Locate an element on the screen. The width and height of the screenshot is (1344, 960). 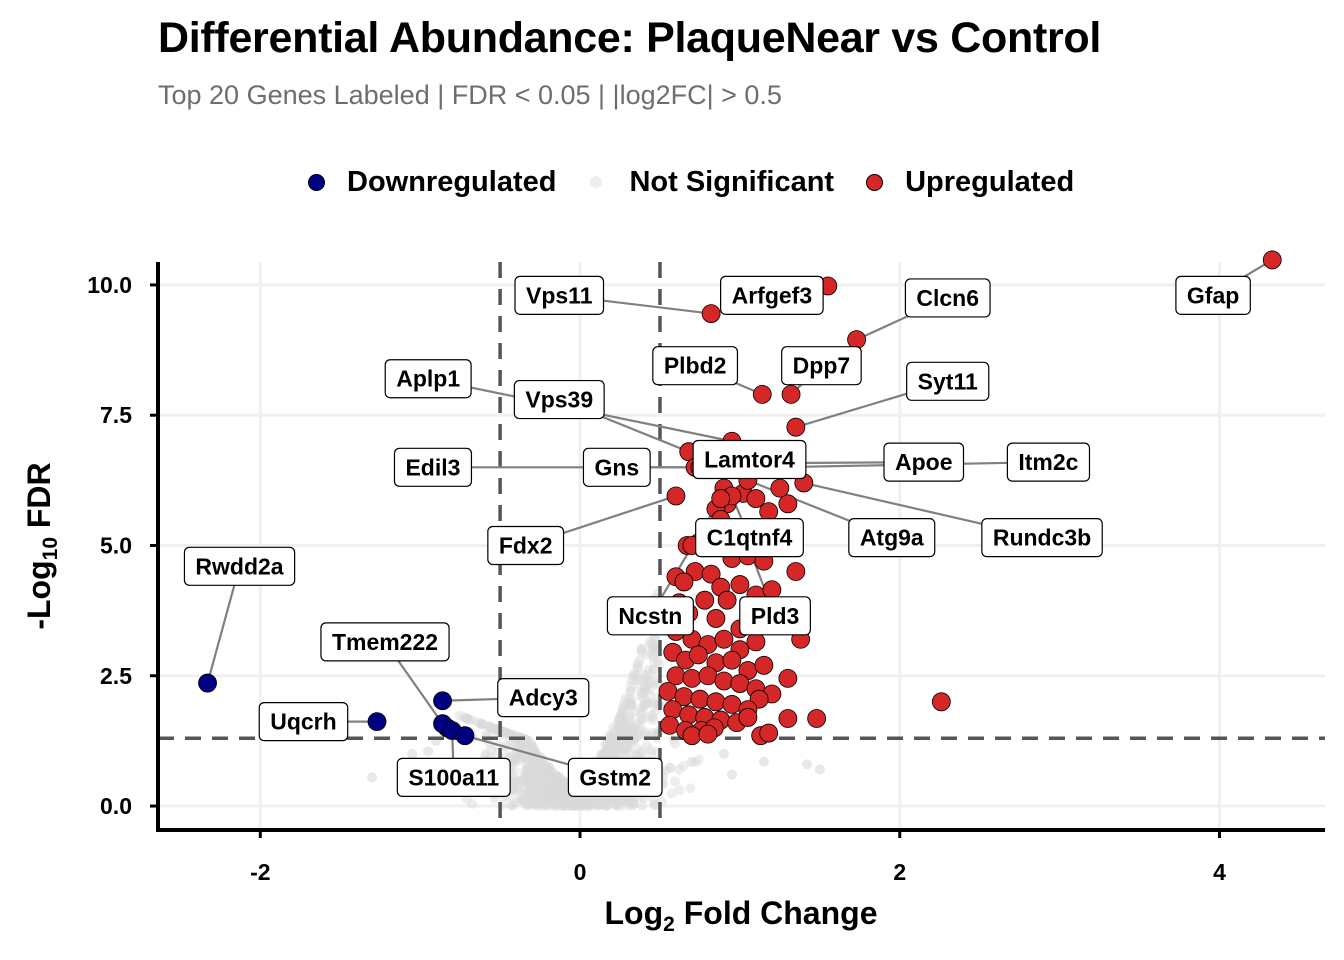
legend-item-not-significant: Not Significant is located at coordinates (711, 182).